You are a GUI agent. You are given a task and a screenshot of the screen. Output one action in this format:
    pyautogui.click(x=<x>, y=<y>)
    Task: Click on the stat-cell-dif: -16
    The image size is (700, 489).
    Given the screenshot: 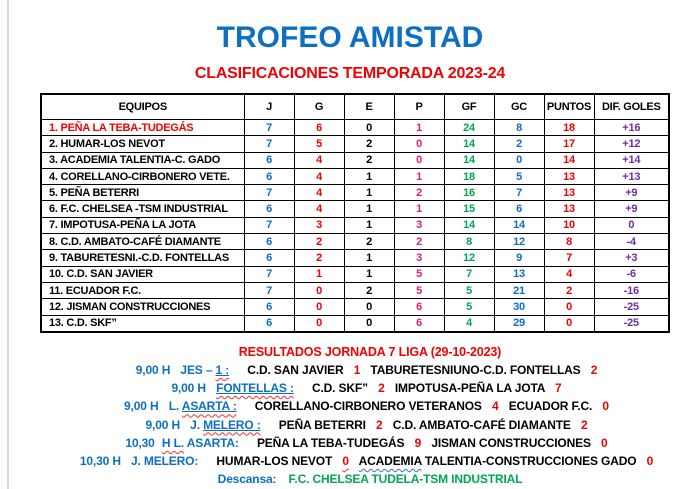 What is the action you would take?
    pyautogui.click(x=631, y=290)
    